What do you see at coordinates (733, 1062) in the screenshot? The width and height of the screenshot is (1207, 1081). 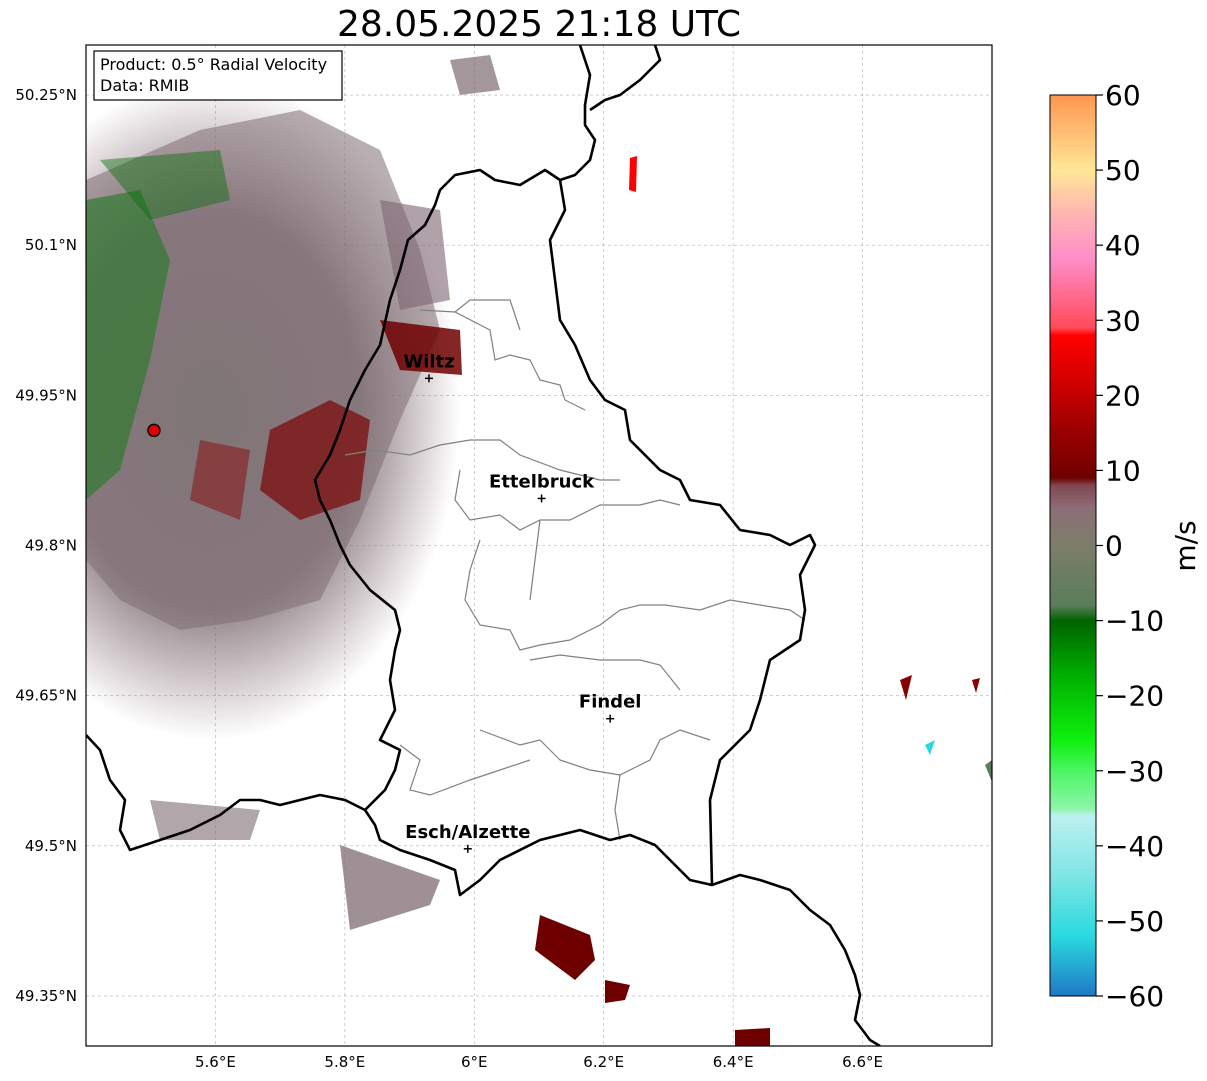 I see `x-tick-label: 6.4°E` at bounding box center [733, 1062].